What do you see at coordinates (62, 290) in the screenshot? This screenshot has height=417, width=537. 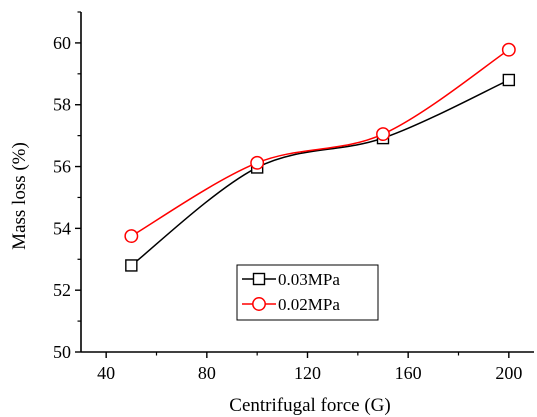 I see `y-tick-label: 52` at bounding box center [62, 290].